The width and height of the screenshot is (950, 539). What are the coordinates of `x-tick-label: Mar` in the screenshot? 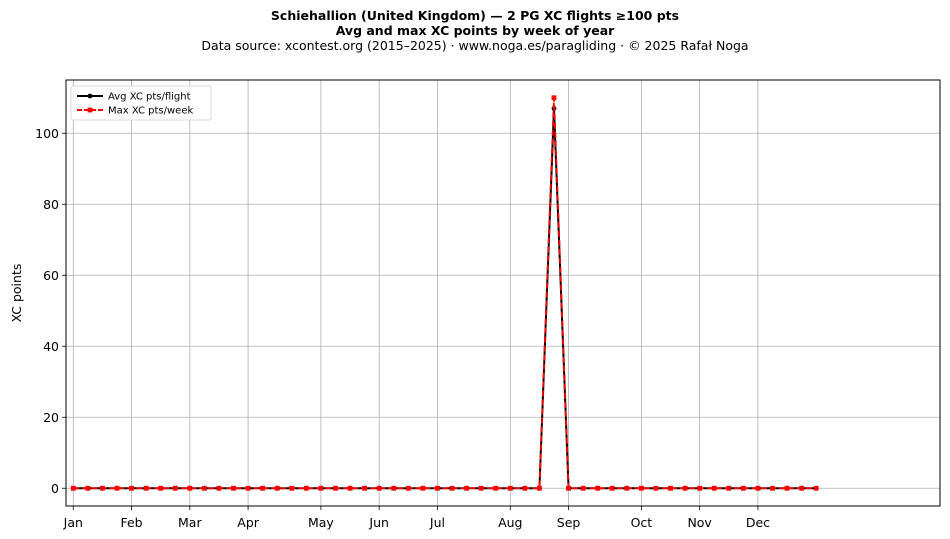 It's located at (190, 522).